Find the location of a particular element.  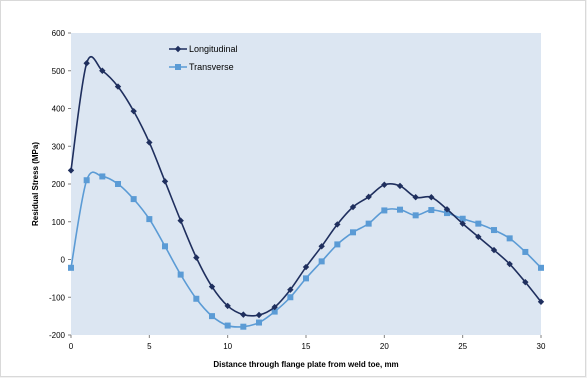

y-tick-label: -200 is located at coordinates (57, 335).